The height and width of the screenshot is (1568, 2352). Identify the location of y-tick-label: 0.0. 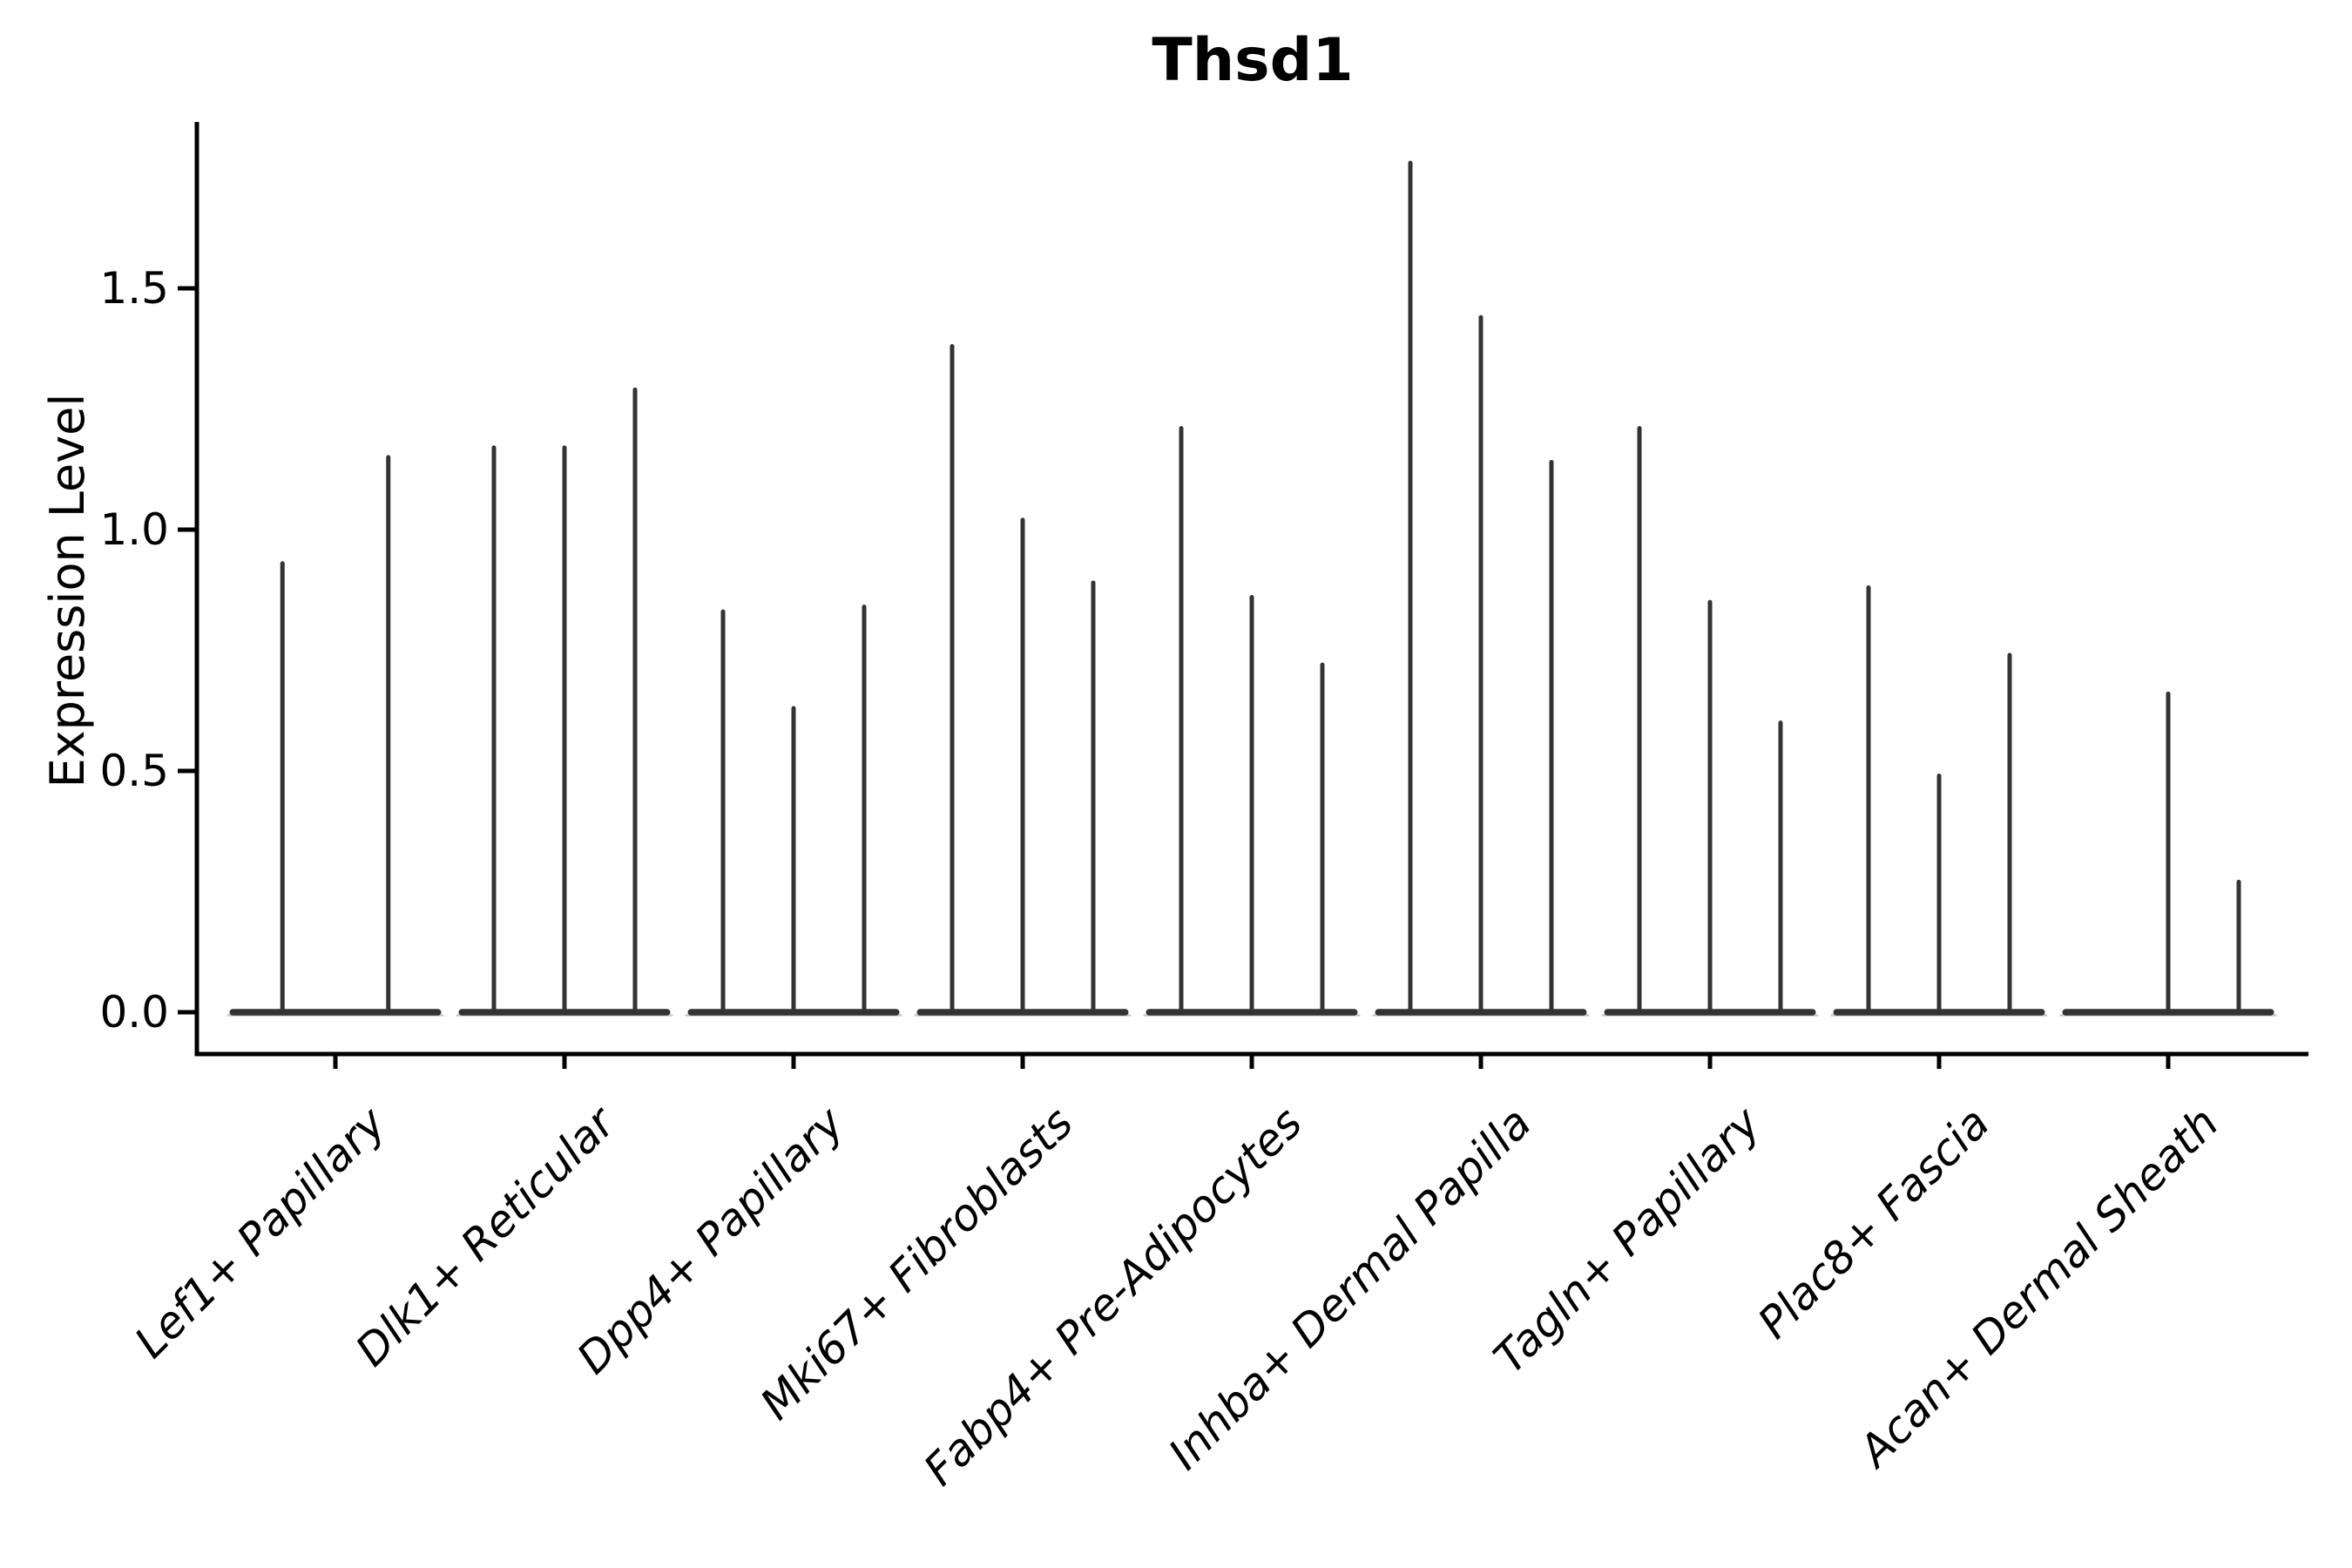
(134, 1012).